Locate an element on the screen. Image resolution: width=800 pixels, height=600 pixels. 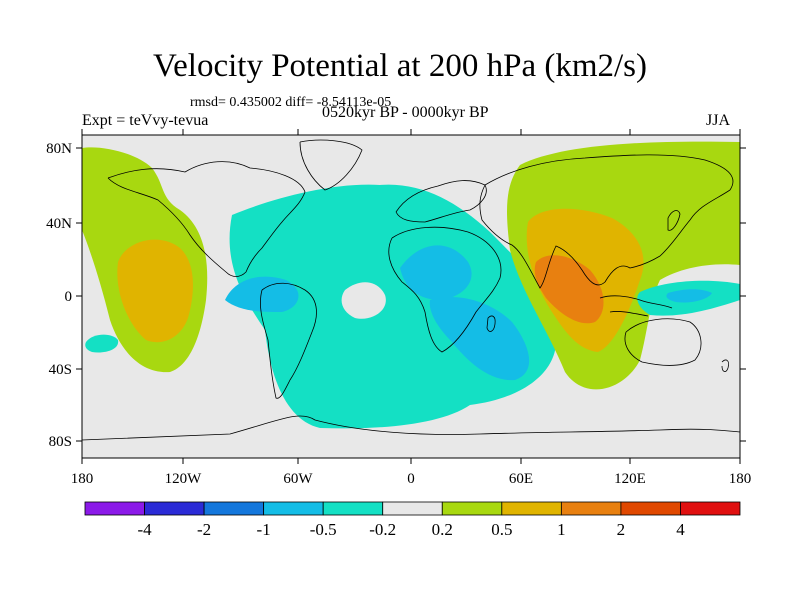
lon-tick-label: 0 is located at coordinates (411, 479).